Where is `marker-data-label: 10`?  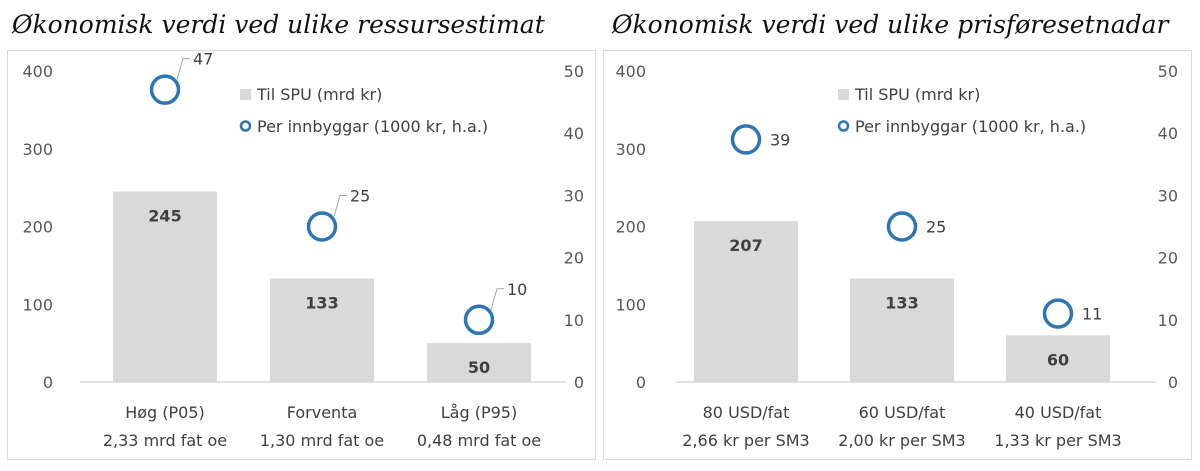 marker-data-label: 10 is located at coordinates (517, 289).